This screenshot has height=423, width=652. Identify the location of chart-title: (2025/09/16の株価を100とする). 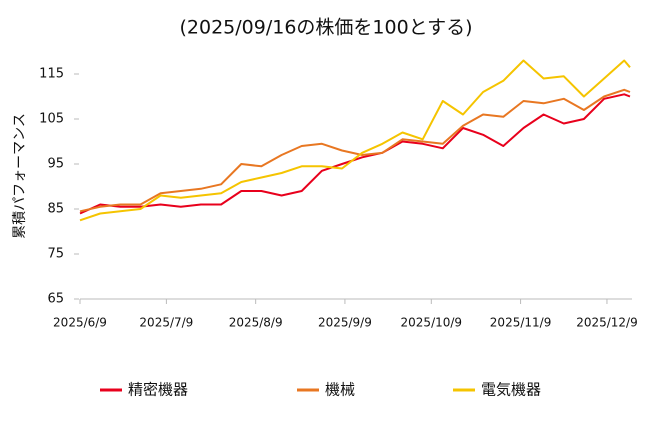
(325, 28).